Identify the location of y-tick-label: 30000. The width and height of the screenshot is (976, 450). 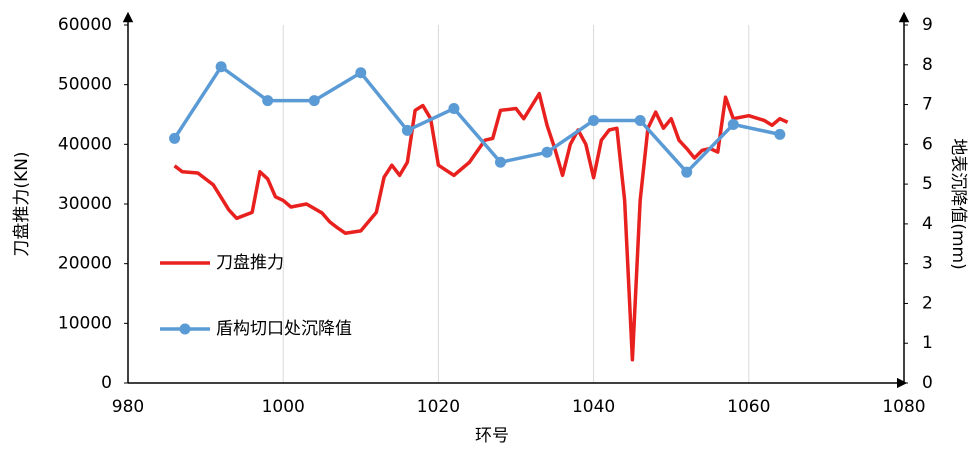
(85, 204).